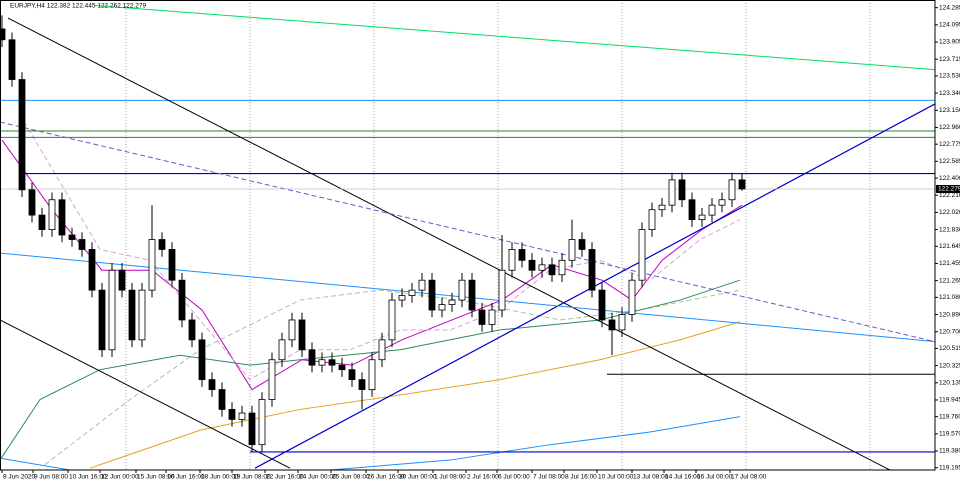  Describe the element at coordinates (949, 42) in the screenshot. I see `y-tick-label: 123.905` at that location.